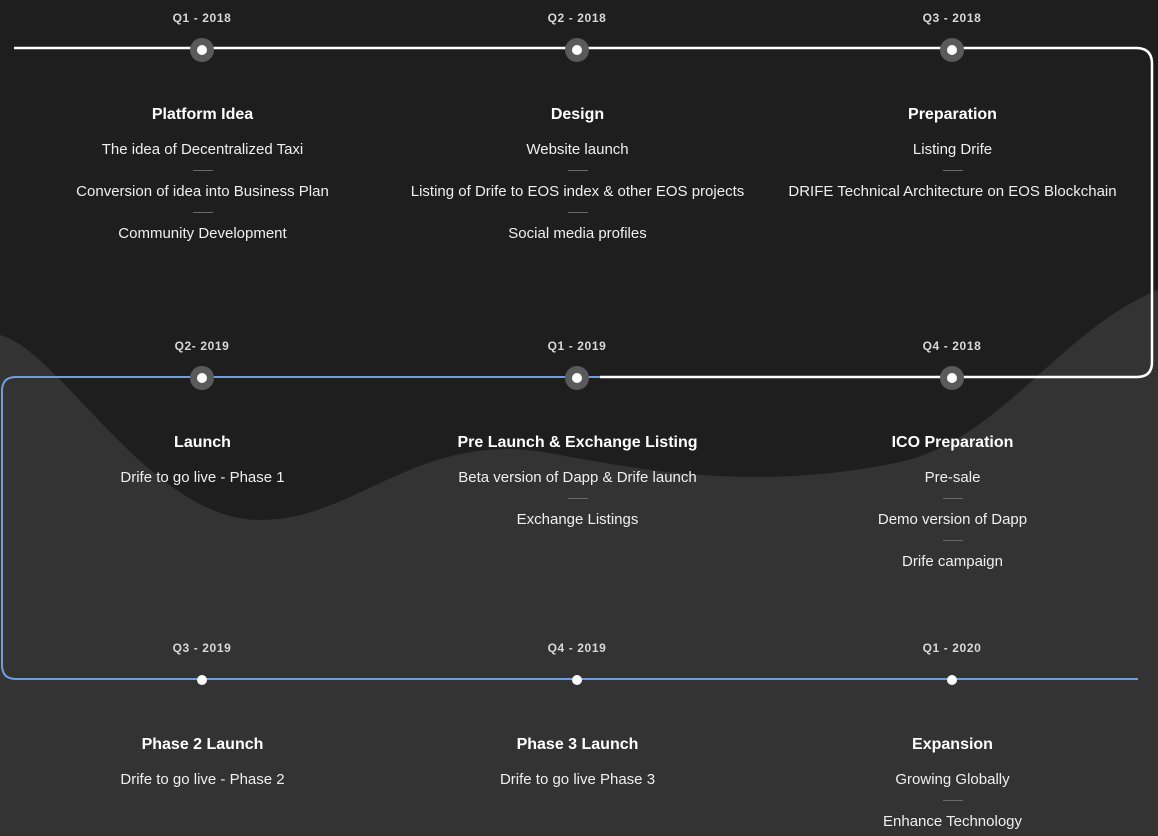  What do you see at coordinates (577, 477) in the screenshot?
I see `milestone-item: Beta version of Dapp & Drife launch` at bounding box center [577, 477].